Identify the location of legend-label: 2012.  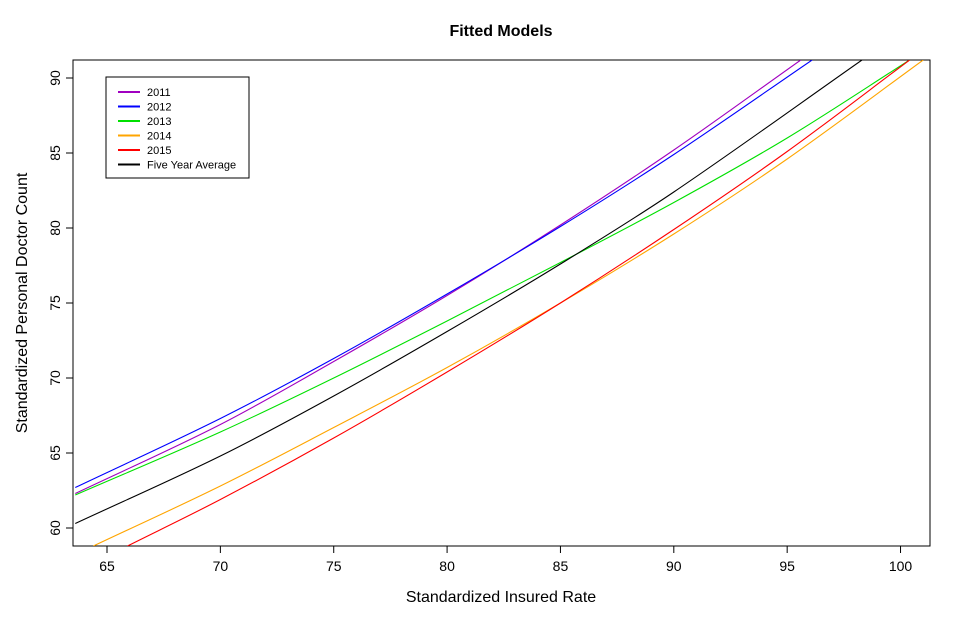
(159, 108).